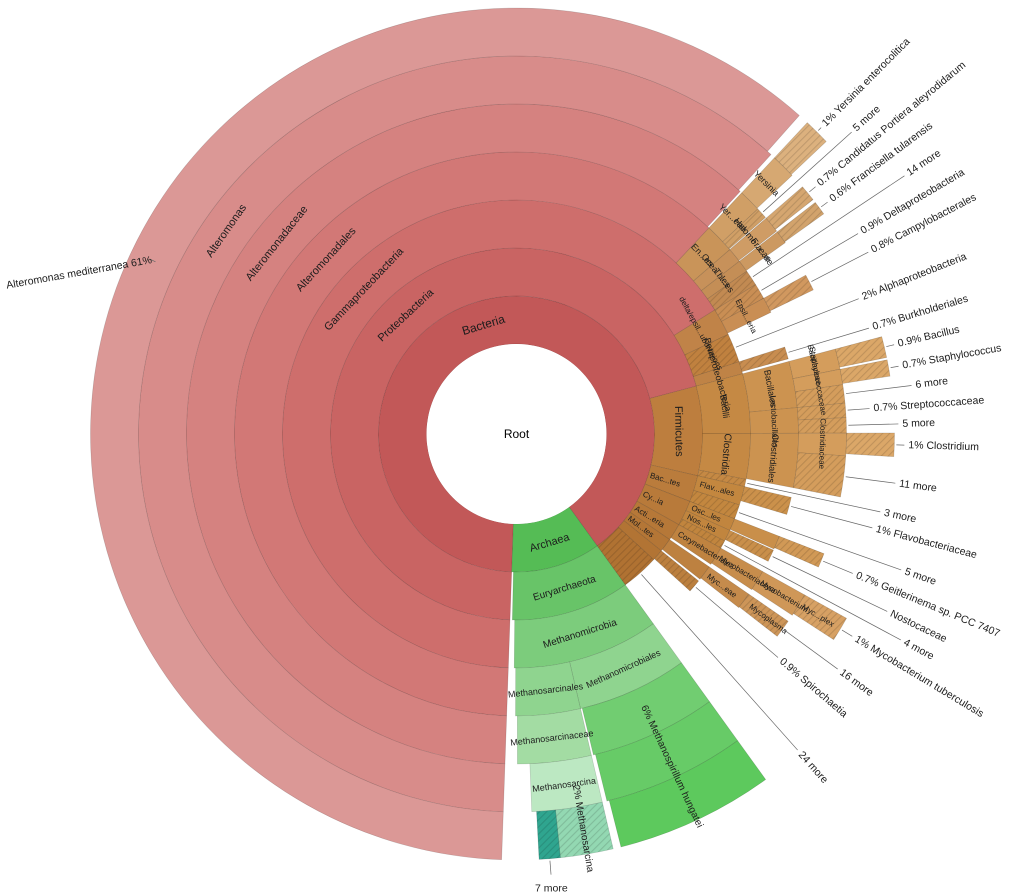 The height and width of the screenshot is (893, 1028). I want to click on wedge-delta-epsilon-subdivisions, so click(701, 332).